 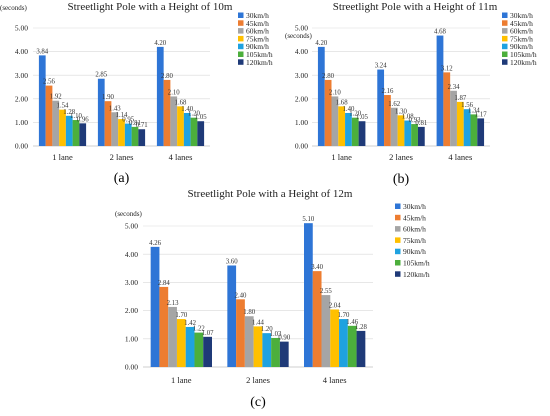 What do you see at coordinates (401, 179) in the screenshot?
I see `panel-label: (b)` at bounding box center [401, 179].